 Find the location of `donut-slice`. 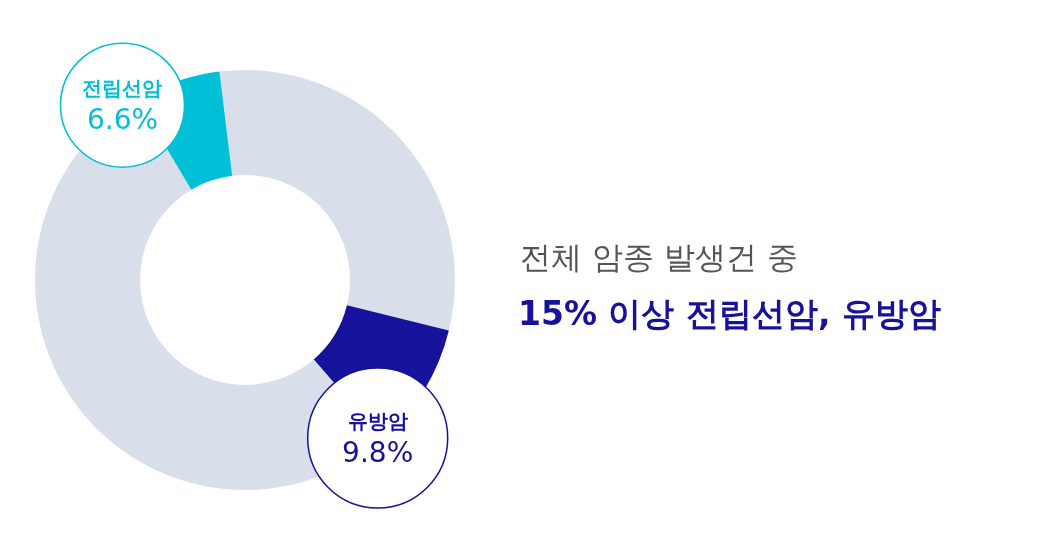

donut-slice is located at coordinates (337, 200).